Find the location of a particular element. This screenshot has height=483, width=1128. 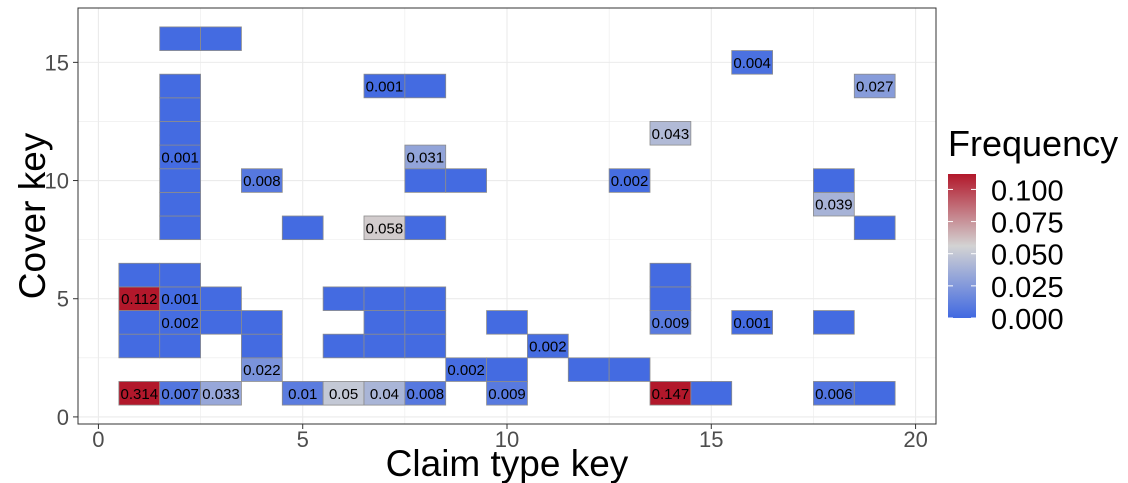

x-tick-label: 0 is located at coordinates (98, 439).